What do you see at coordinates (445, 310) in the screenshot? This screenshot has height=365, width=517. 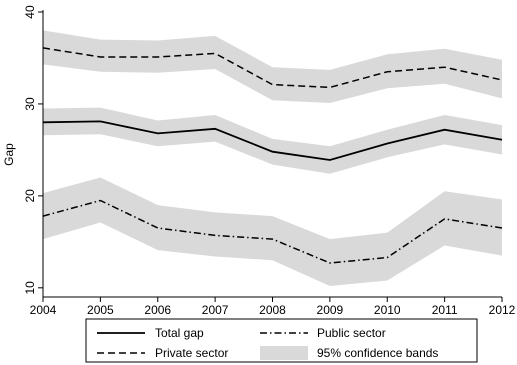 I see `x-tick-label: 2011` at bounding box center [445, 310].